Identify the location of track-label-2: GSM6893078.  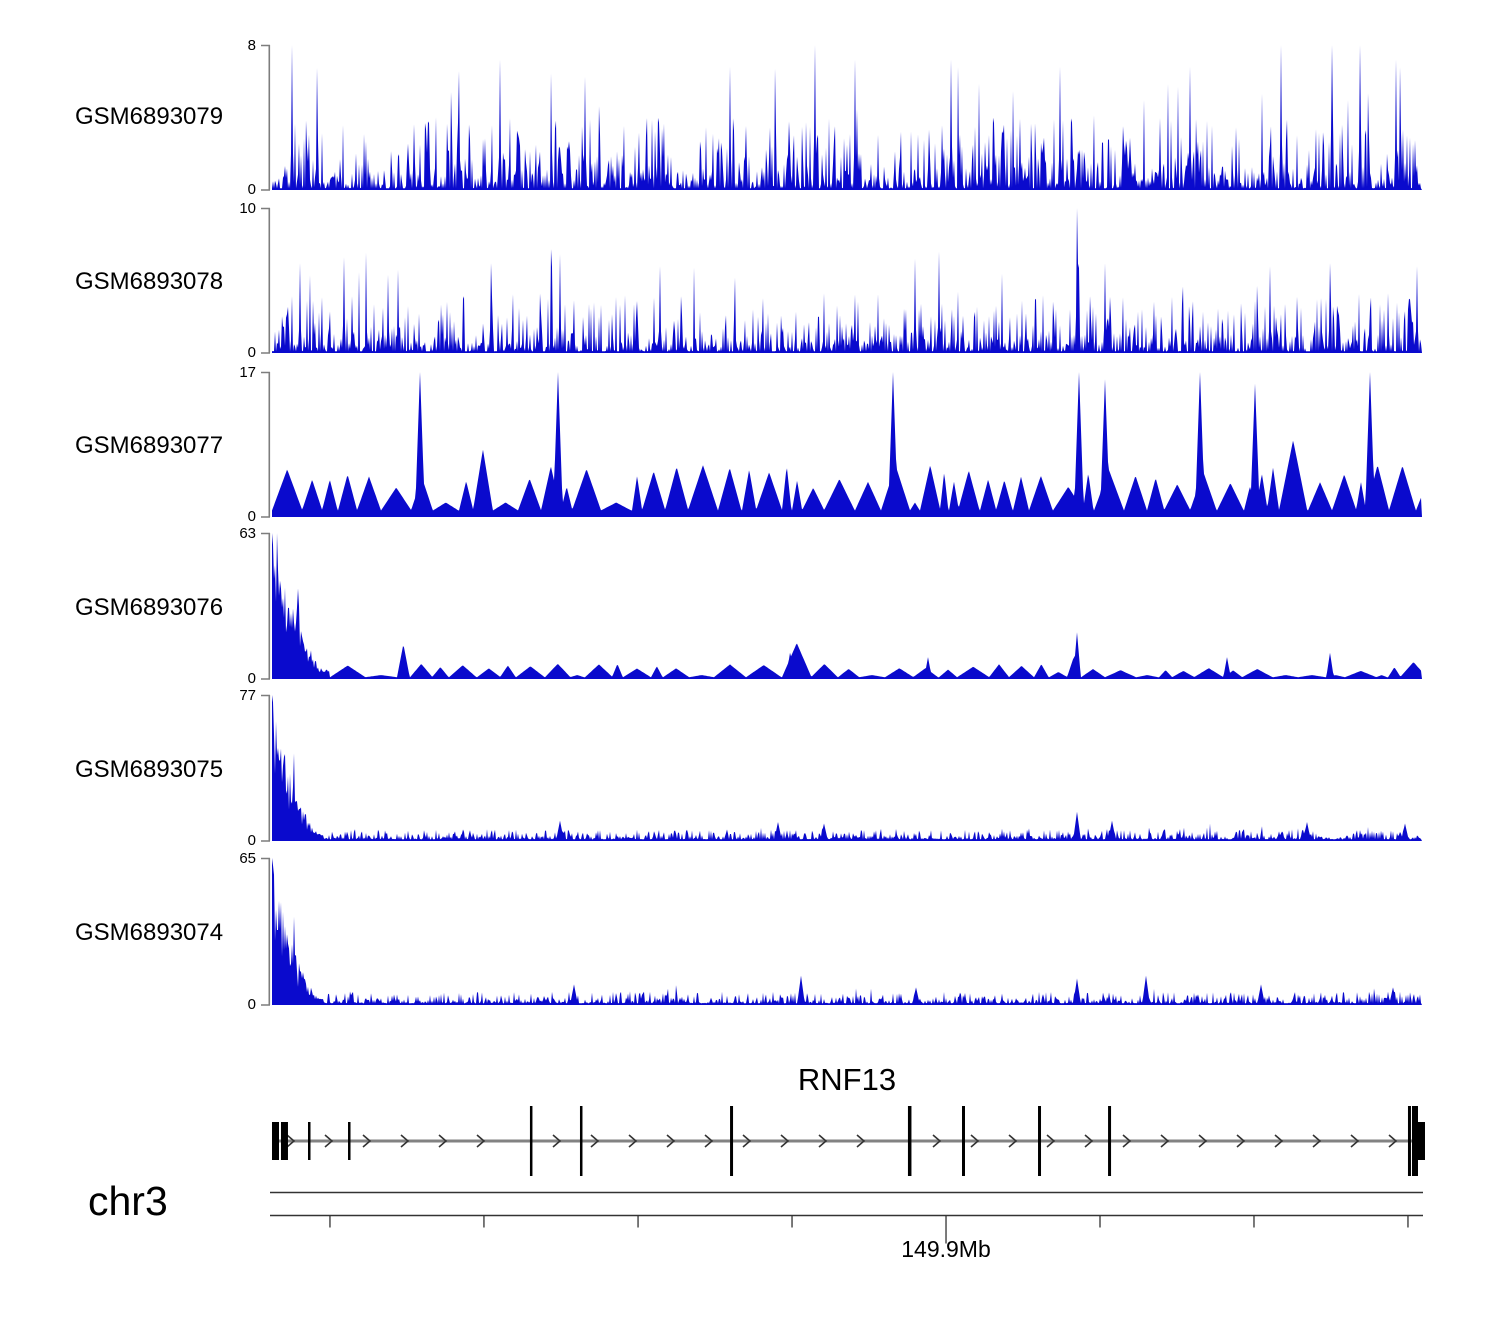
(149, 281).